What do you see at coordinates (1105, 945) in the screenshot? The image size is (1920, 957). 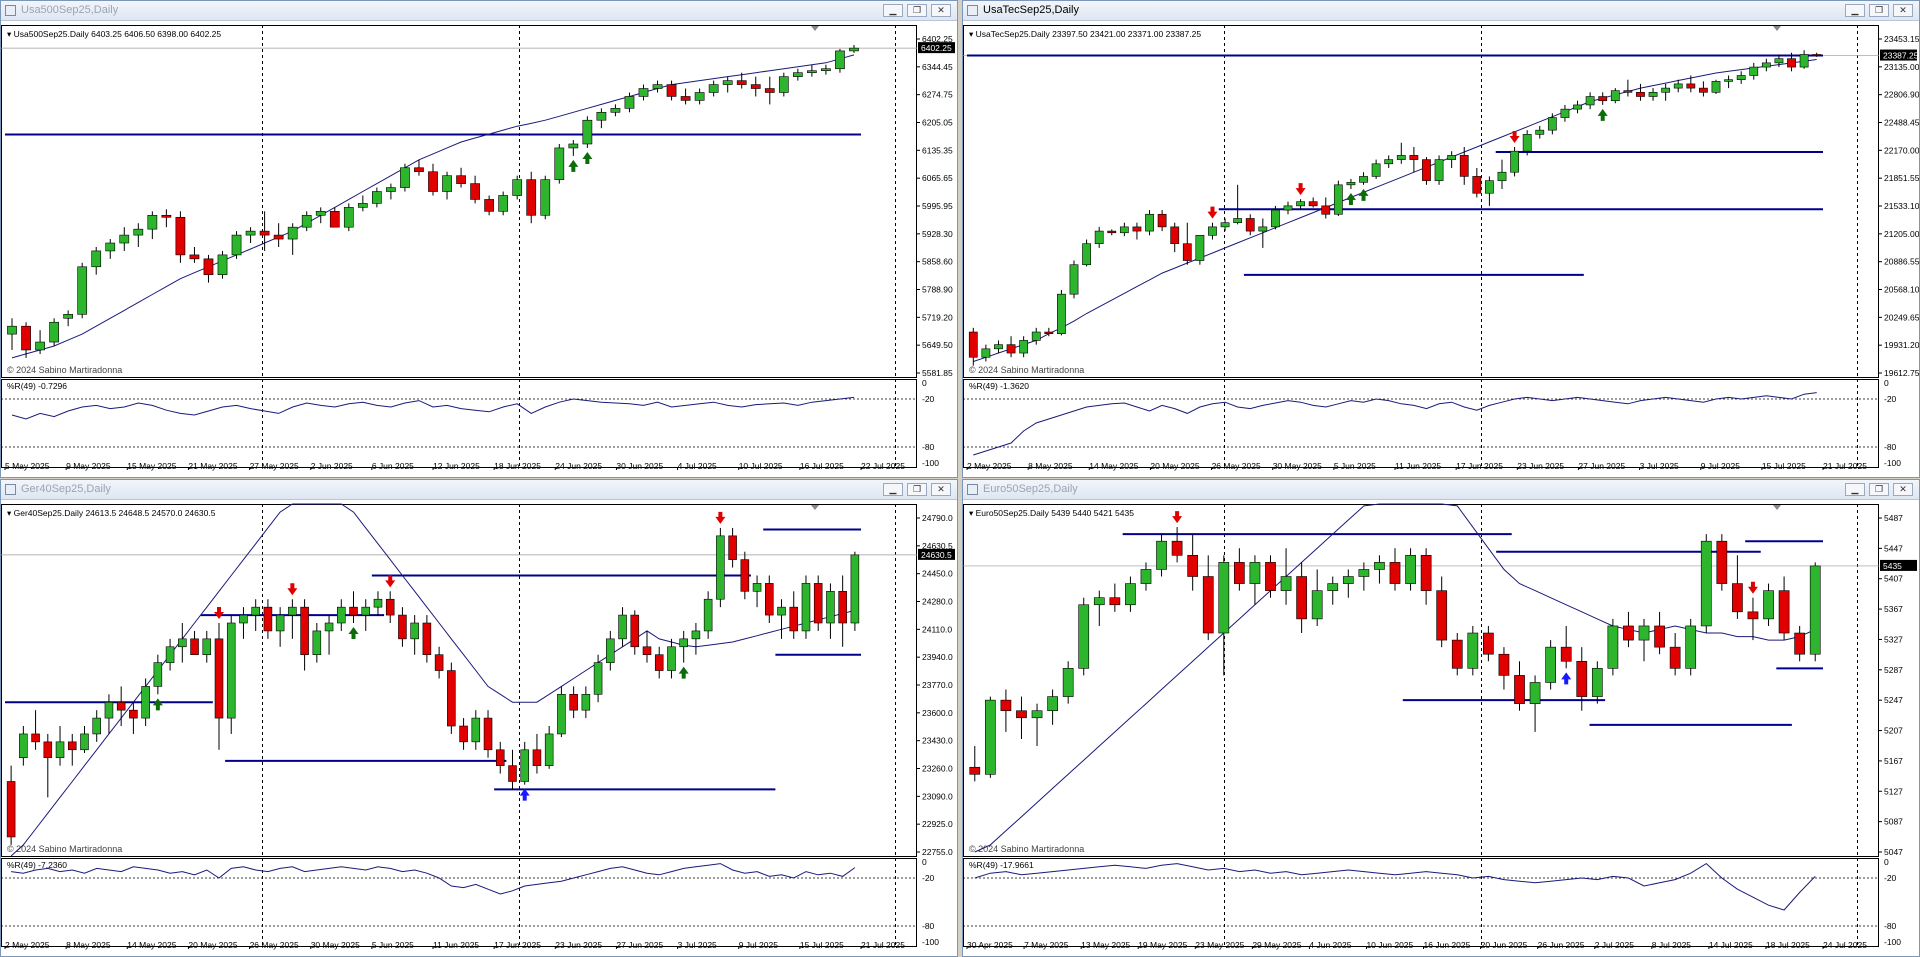 I see `x-tick-label: 13 May 2025` at bounding box center [1105, 945].